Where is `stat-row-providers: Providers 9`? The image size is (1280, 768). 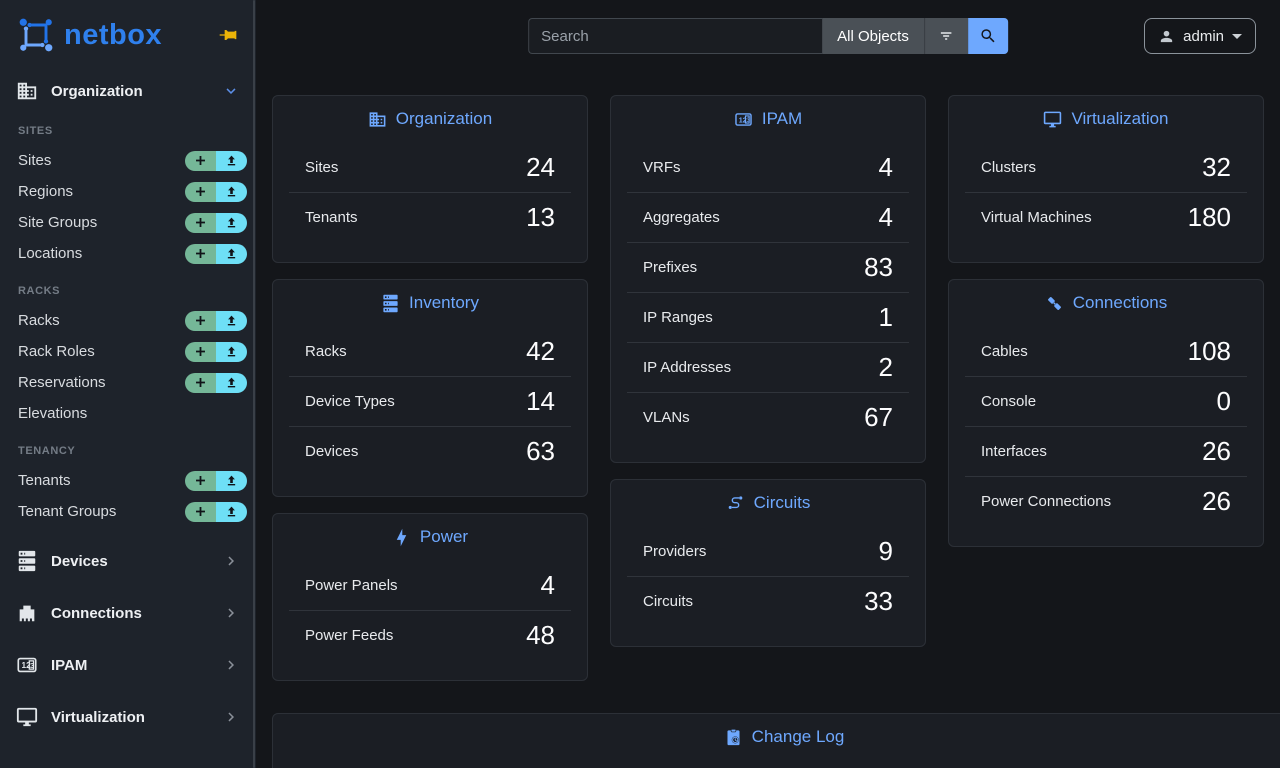
stat-row-providers: Providers 9 is located at coordinates (768, 551).